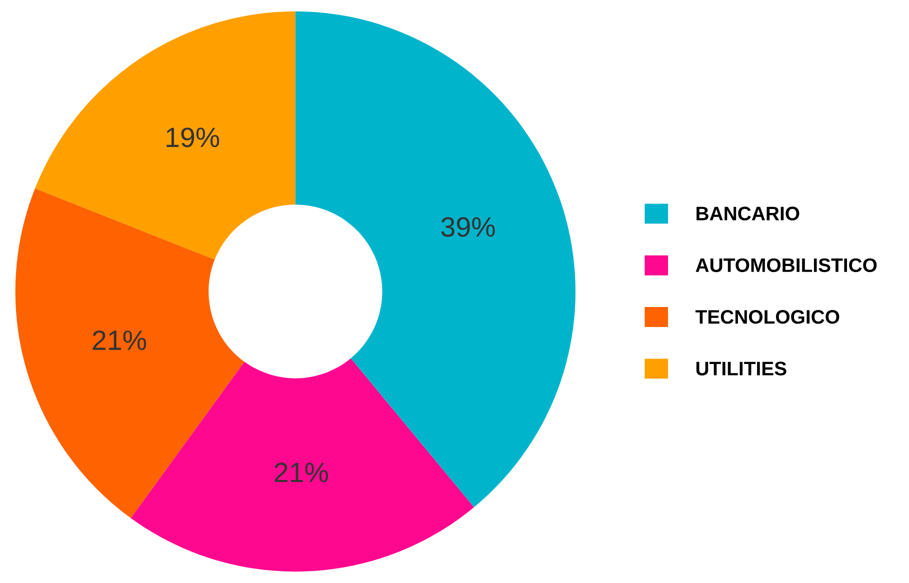 Image resolution: width=909 pixels, height=583 pixels. I want to click on legend-label: BANCARIO, so click(748, 213).